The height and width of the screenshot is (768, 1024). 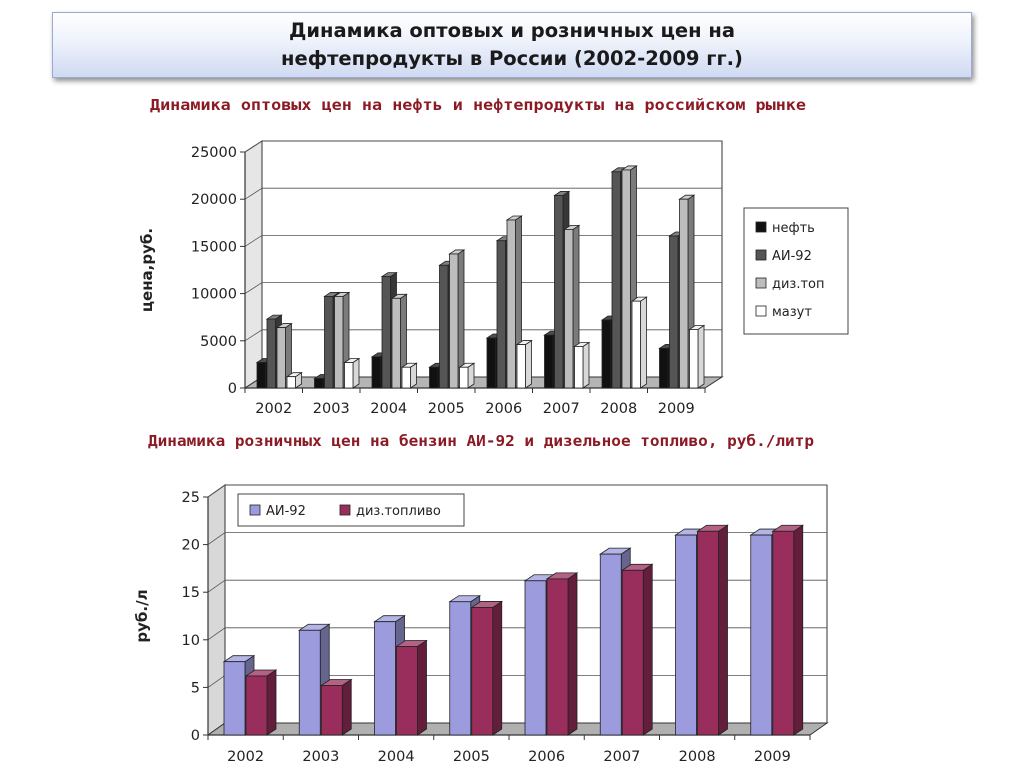 What do you see at coordinates (396, 757) in the screenshot?
I see `x-tick-label: 2004` at bounding box center [396, 757].